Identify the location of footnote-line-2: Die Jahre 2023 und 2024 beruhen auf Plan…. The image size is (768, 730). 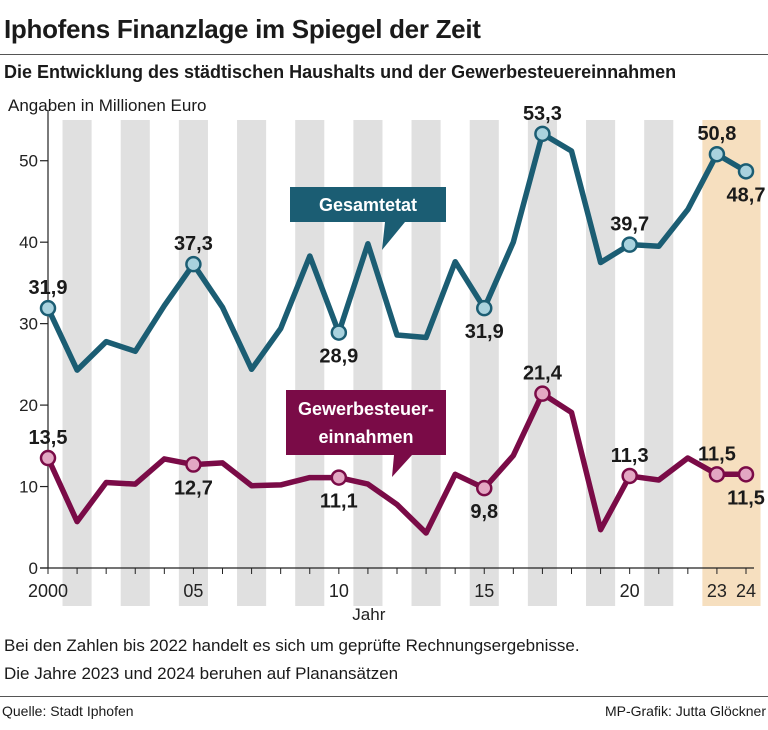
(201, 673).